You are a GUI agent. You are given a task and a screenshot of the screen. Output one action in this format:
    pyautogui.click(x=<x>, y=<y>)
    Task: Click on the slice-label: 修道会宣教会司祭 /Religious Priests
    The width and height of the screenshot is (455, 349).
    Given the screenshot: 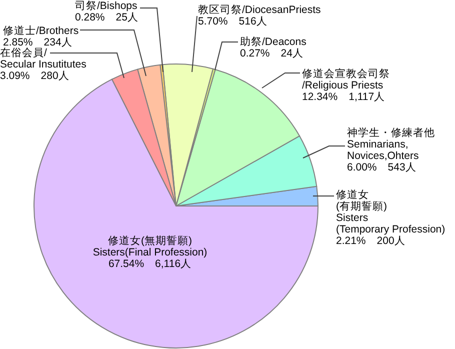 What is the action you would take?
    pyautogui.click(x=346, y=79)
    